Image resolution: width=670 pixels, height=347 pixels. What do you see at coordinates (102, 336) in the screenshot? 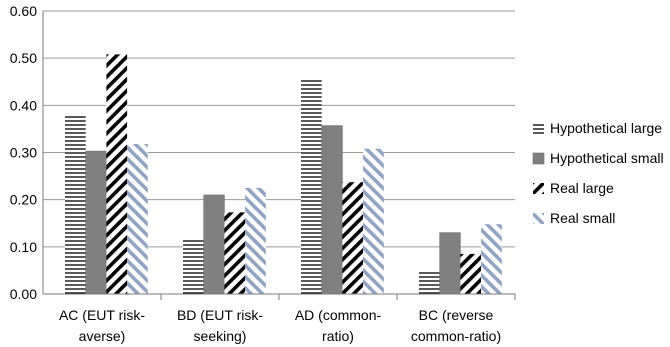
I see `x-category-label: averse)` at bounding box center [102, 336].